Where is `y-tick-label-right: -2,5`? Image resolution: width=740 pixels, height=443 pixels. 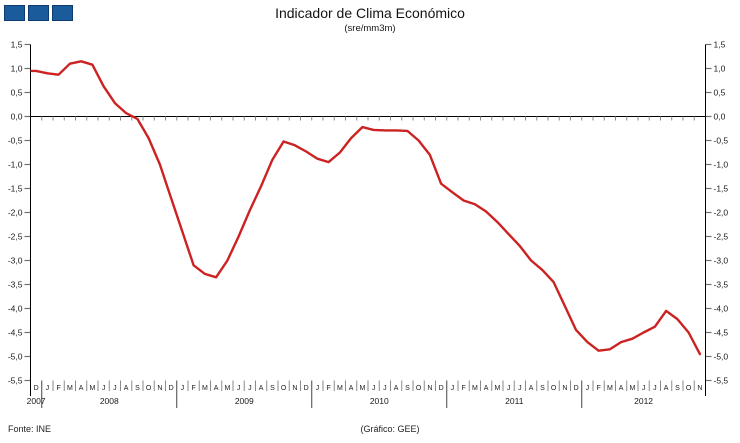
y-tick-label-right: -2,5 is located at coordinates (721, 237).